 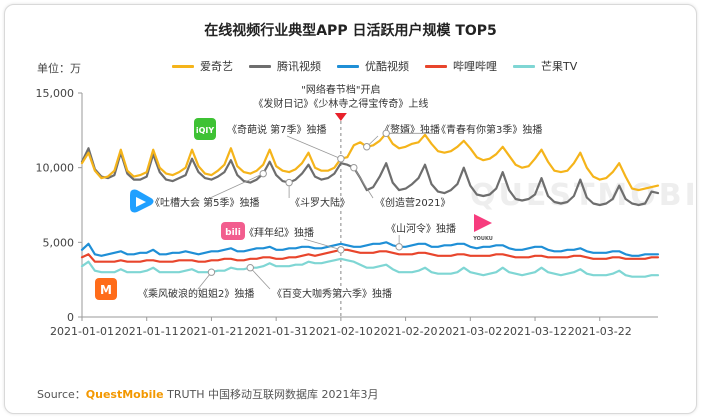 I want to click on y-tick-label: 15,000, so click(x=55, y=93).